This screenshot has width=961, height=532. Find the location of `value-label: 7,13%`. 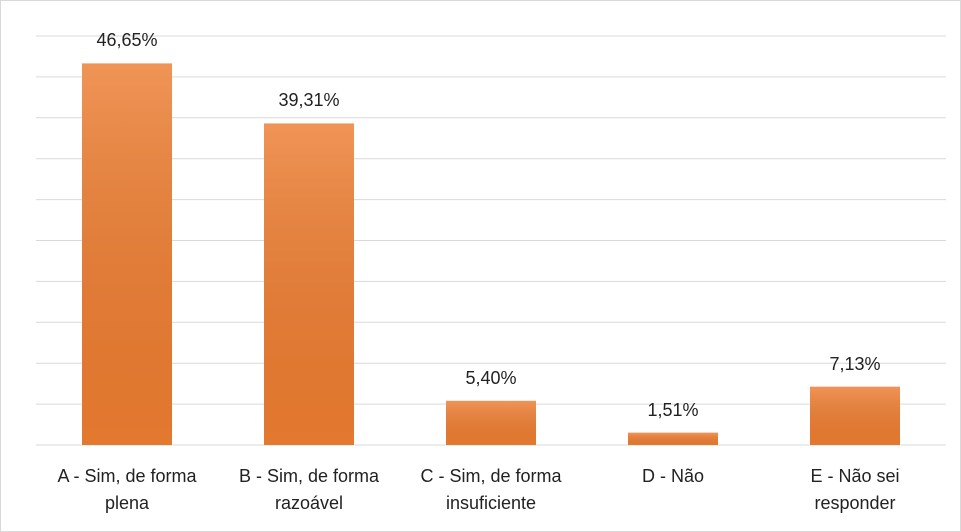

value-label: 7,13% is located at coordinates (855, 363).